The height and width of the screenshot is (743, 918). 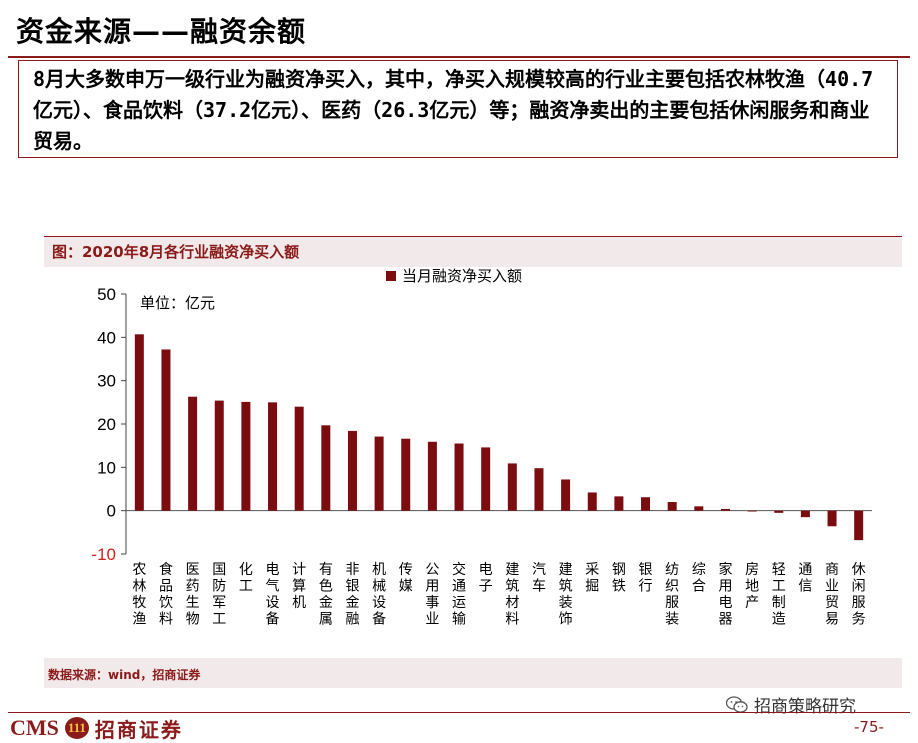 I want to click on bar-采掘, so click(x=592, y=501).